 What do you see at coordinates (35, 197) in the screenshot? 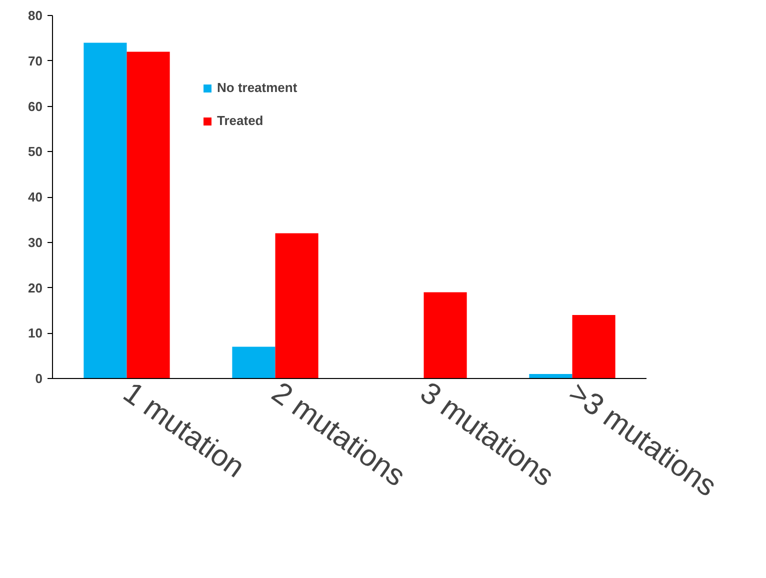
I see `y-tick-label: 40` at bounding box center [35, 197].